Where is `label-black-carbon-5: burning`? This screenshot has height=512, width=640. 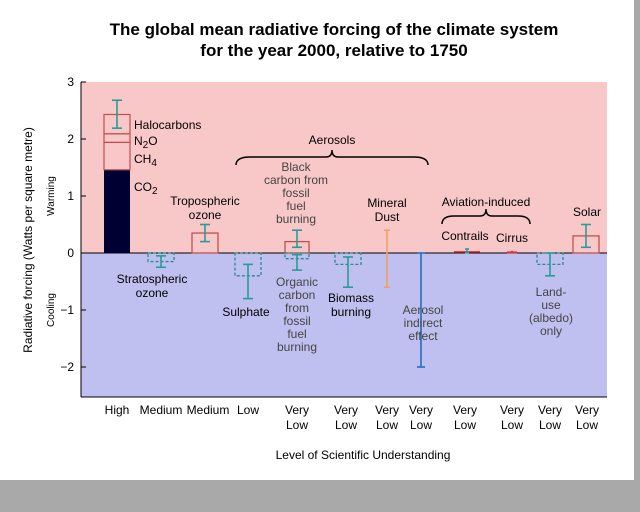 label-black-carbon-5: burning is located at coordinates (296, 219).